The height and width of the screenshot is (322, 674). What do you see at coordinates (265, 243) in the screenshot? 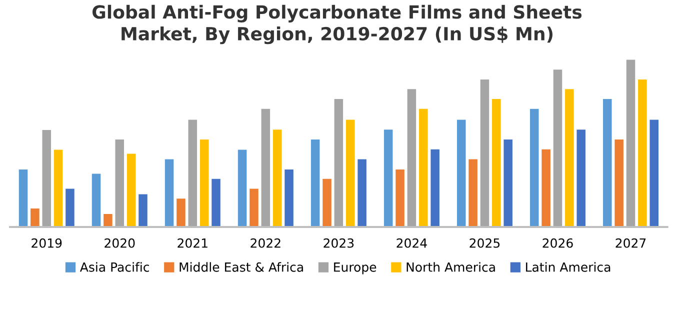
I see `x-tick-label: 2022` at bounding box center [265, 243].